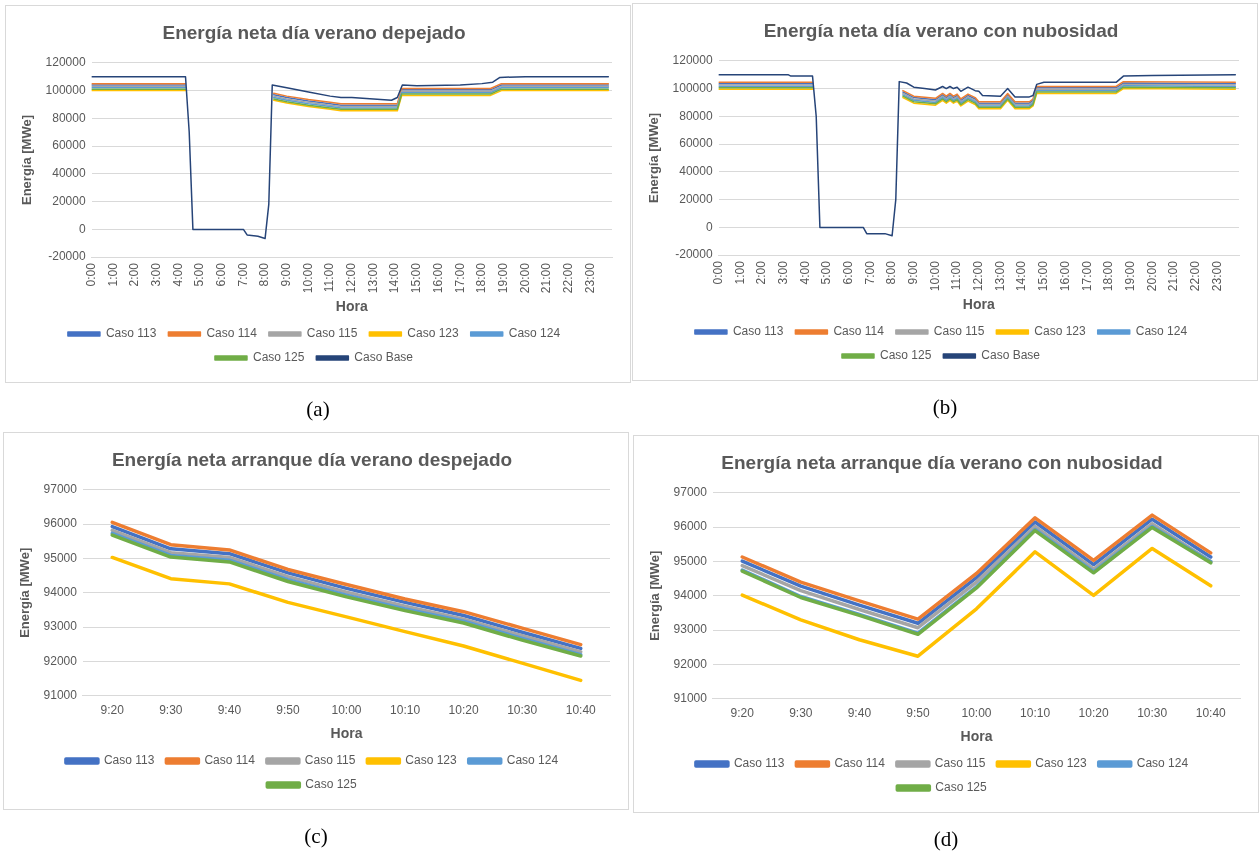 The height and width of the screenshot is (856, 1259). Describe the element at coordinates (913, 272) in the screenshot. I see `x-tick-label: 9:00` at that location.